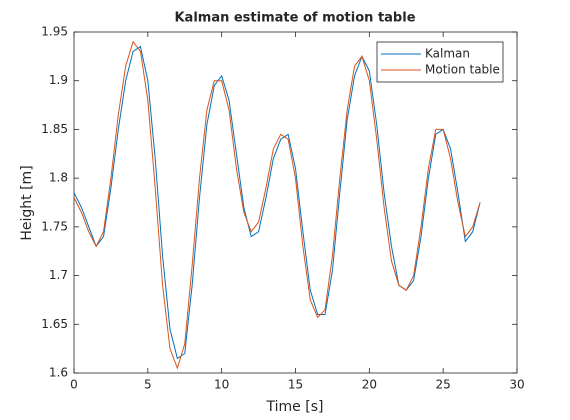 The width and height of the screenshot is (570, 420). What do you see at coordinates (516, 385) in the screenshot?
I see `x-tick-label: 30` at bounding box center [516, 385].